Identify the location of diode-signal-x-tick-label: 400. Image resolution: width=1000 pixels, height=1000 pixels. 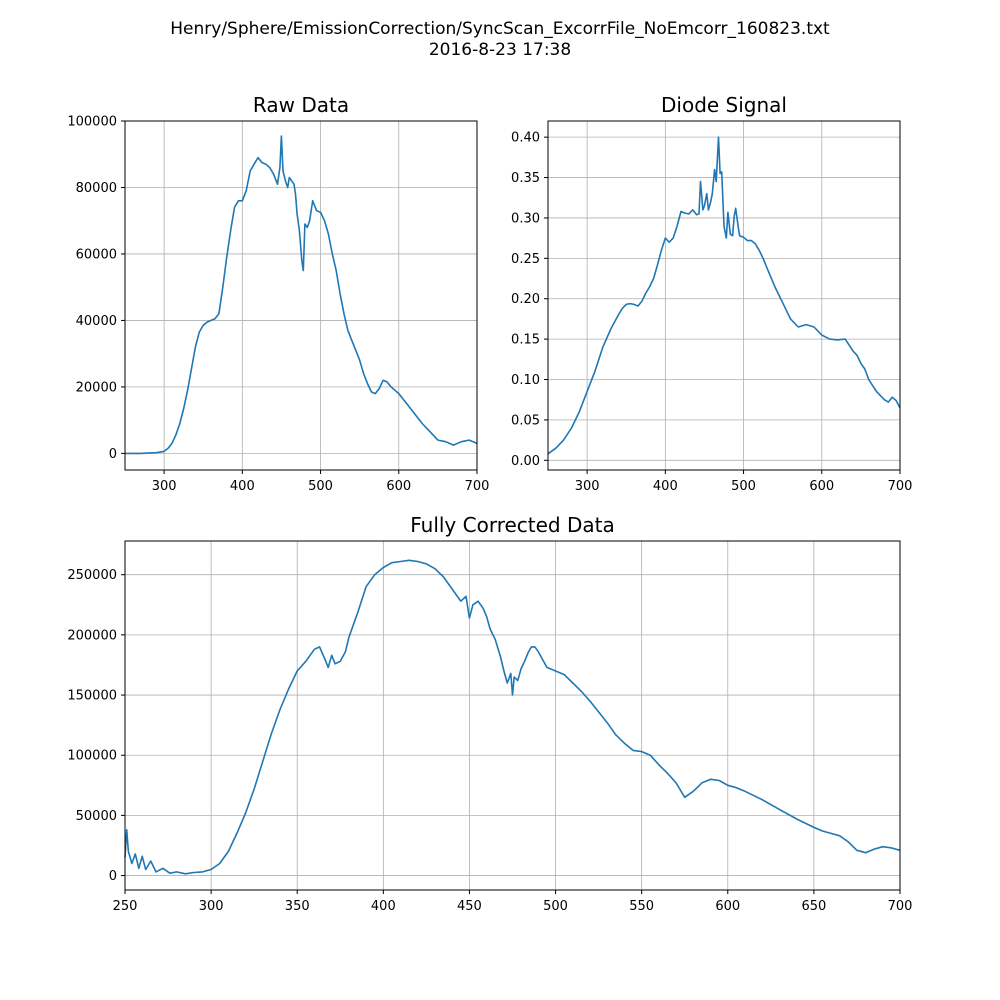
(665, 486).